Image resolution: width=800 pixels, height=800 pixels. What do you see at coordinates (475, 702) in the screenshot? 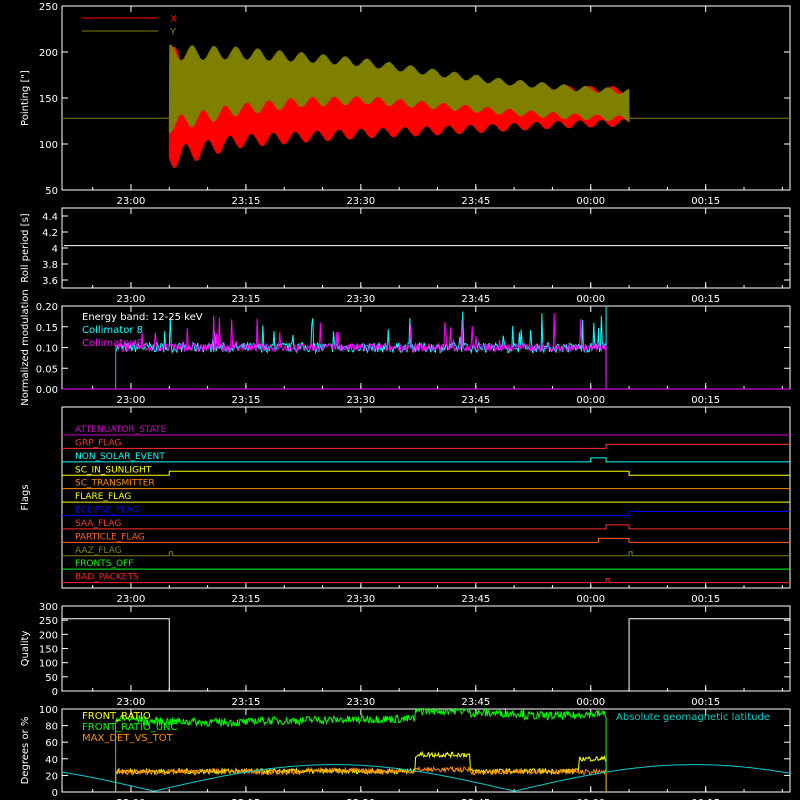
I see `quality-xtick-label: 23:45` at bounding box center [475, 702].